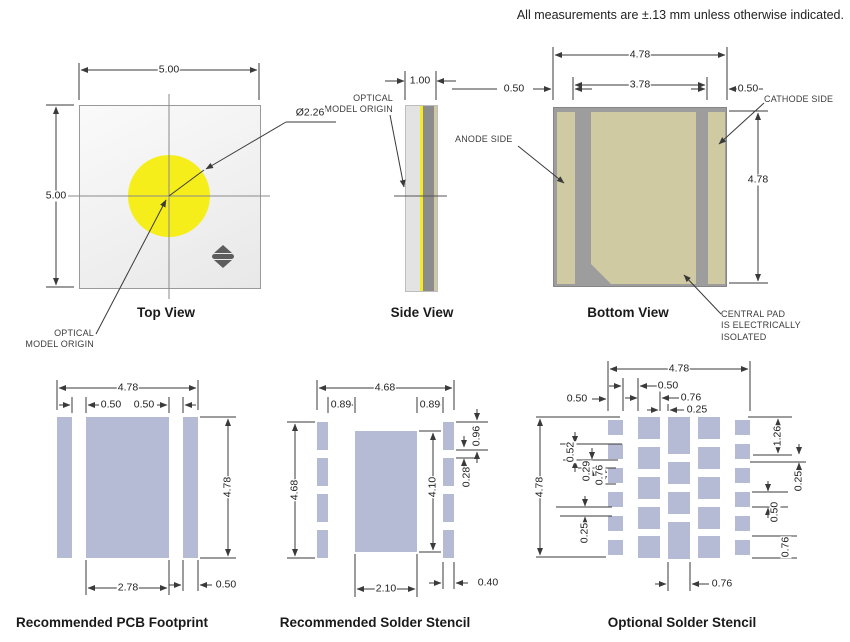 The image size is (850, 642). I want to click on dim-top-view-dim-left: 5.00, so click(56, 195).